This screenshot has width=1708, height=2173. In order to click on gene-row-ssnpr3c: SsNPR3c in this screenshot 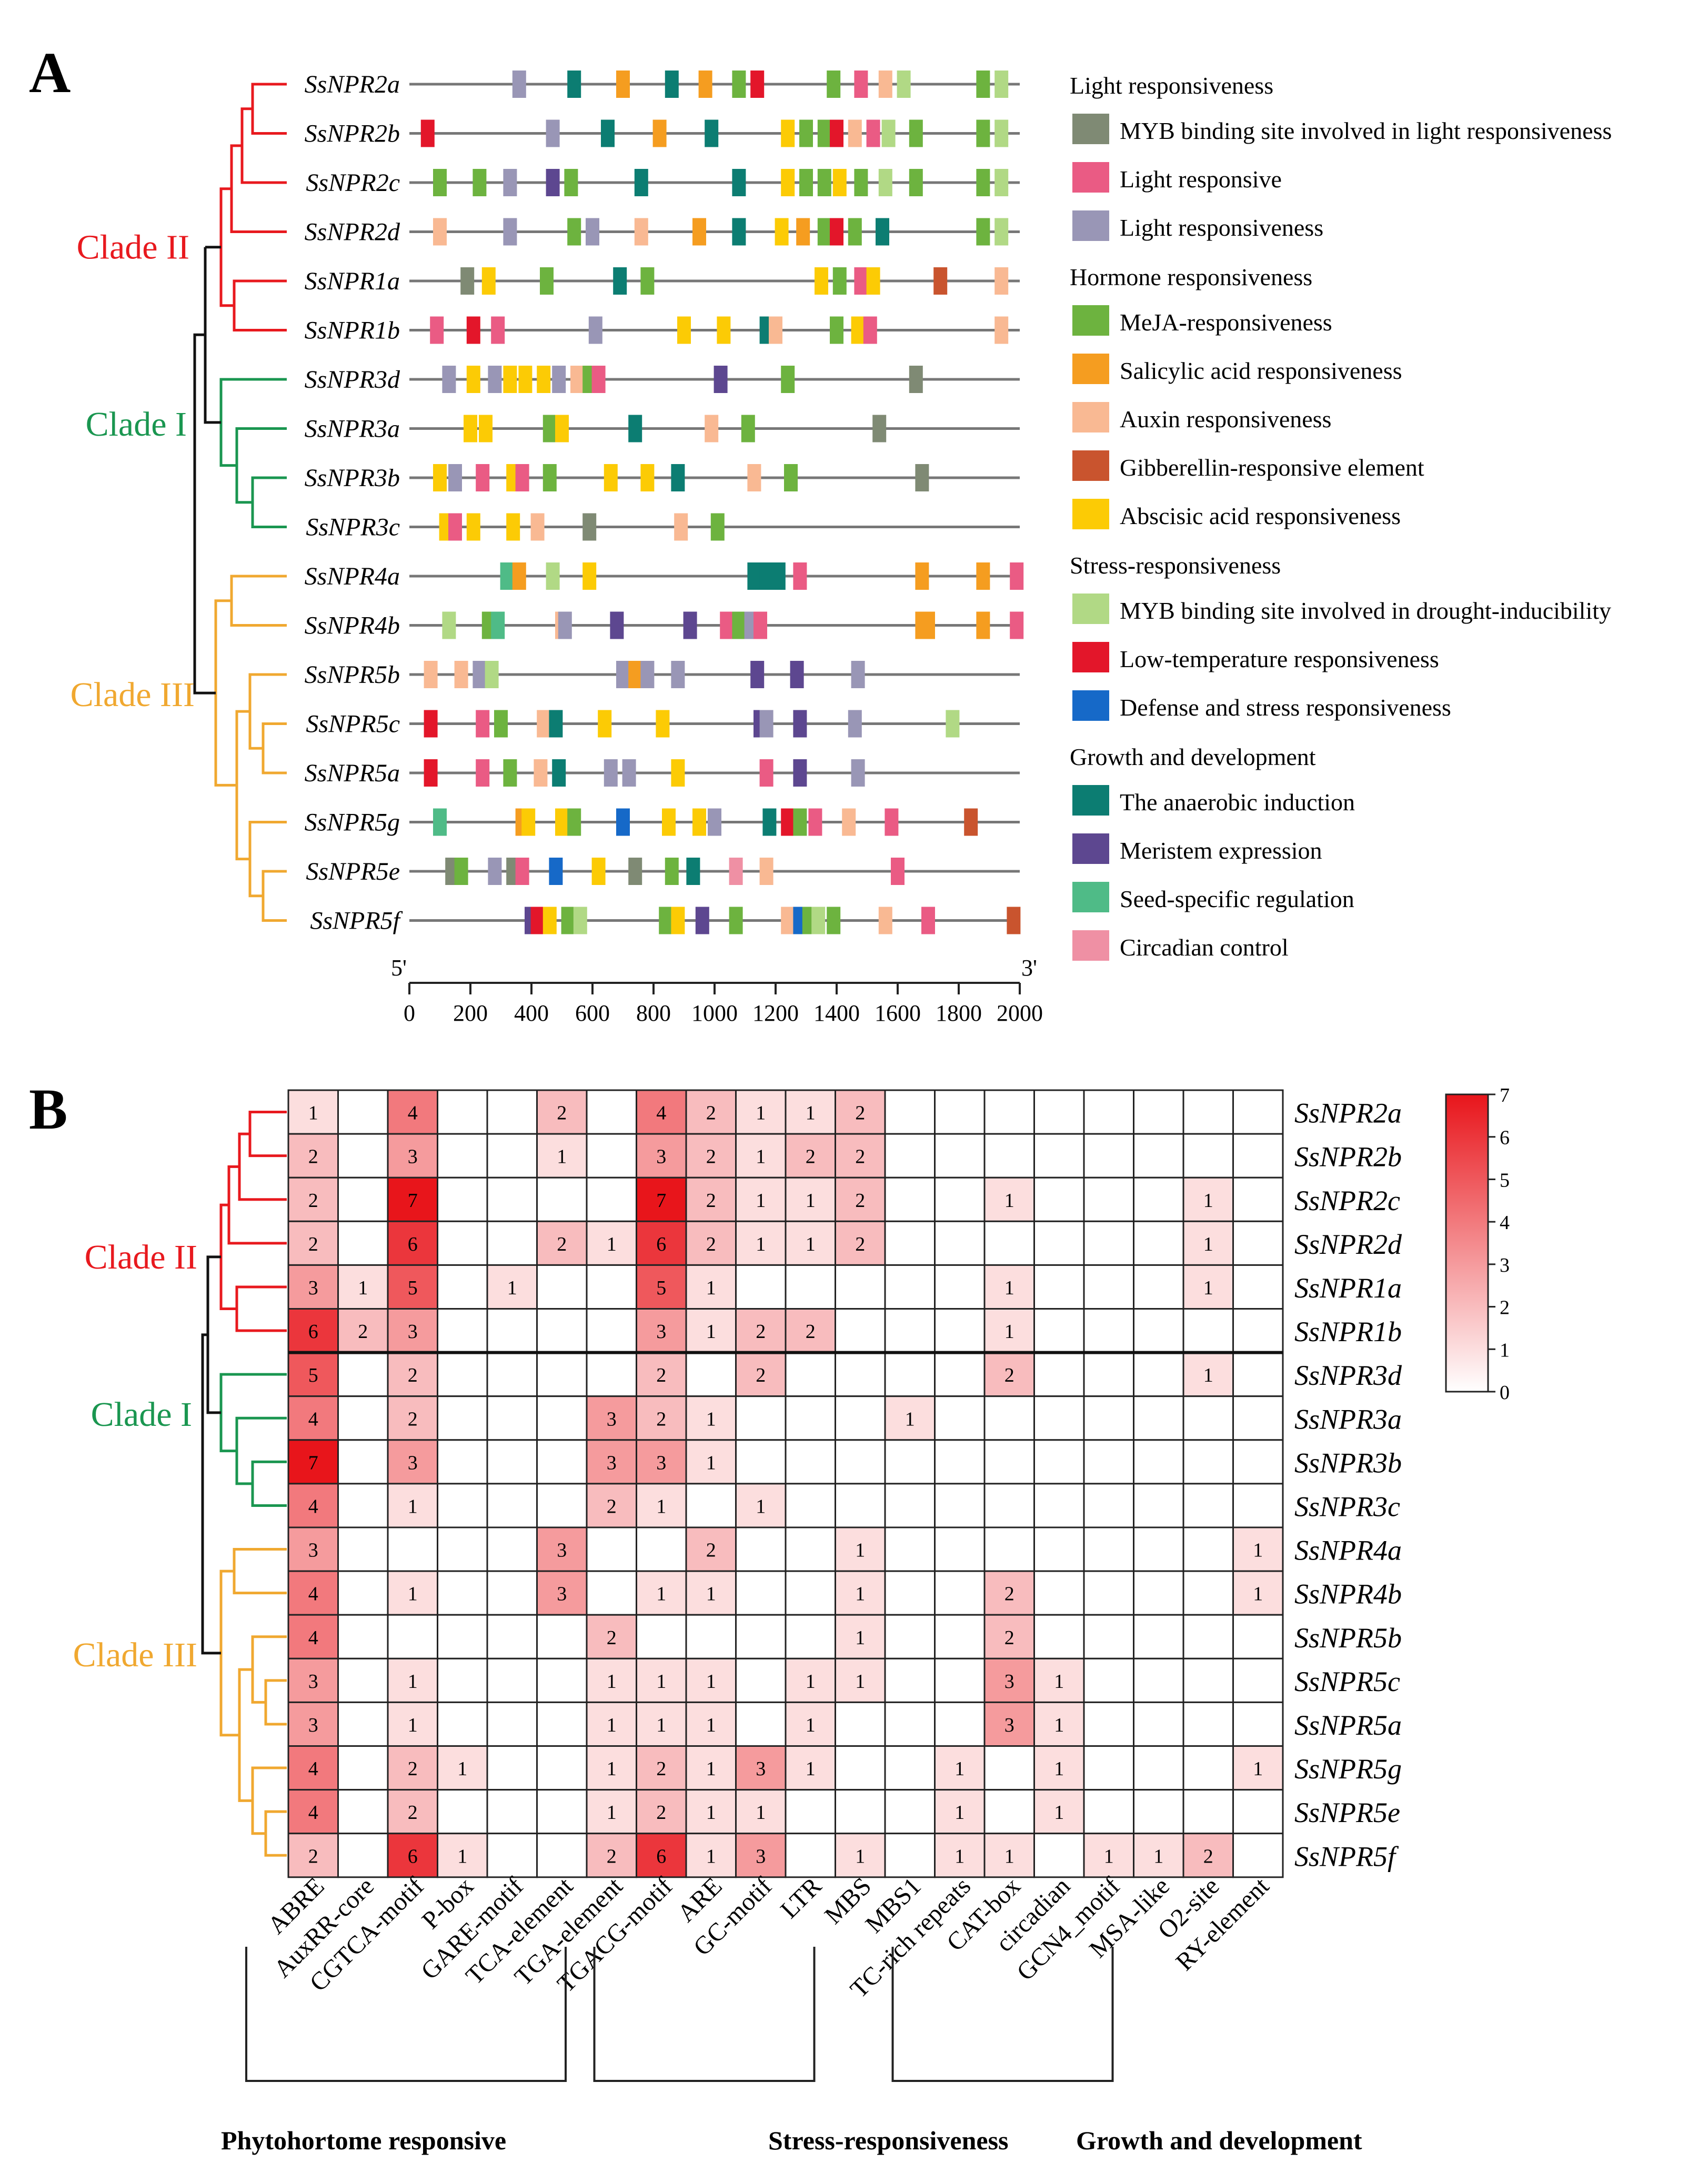, I will do `click(663, 527)`.